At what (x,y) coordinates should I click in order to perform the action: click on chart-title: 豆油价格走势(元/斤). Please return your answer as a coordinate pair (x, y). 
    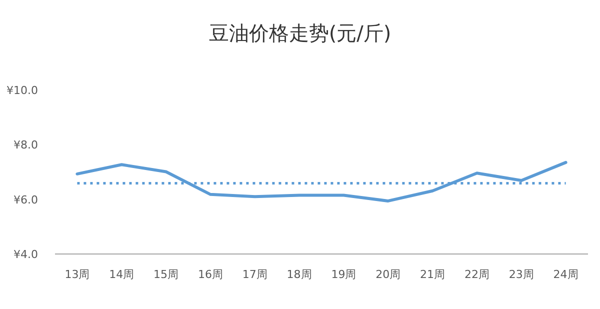
    Looking at the image, I should click on (300, 33).